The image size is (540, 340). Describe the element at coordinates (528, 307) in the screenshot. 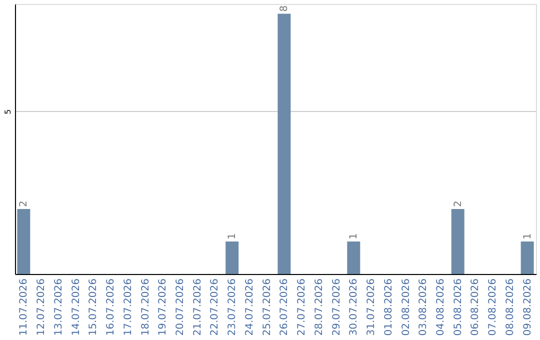

I see `x-tick-label: 09.08.2026` at that location.